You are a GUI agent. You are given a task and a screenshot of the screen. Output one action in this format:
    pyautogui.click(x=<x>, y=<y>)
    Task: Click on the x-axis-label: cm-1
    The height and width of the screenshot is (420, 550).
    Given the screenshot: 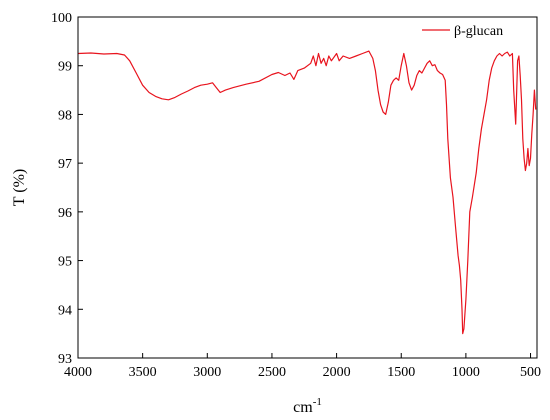 What is the action you would take?
    pyautogui.click(x=307, y=406)
    